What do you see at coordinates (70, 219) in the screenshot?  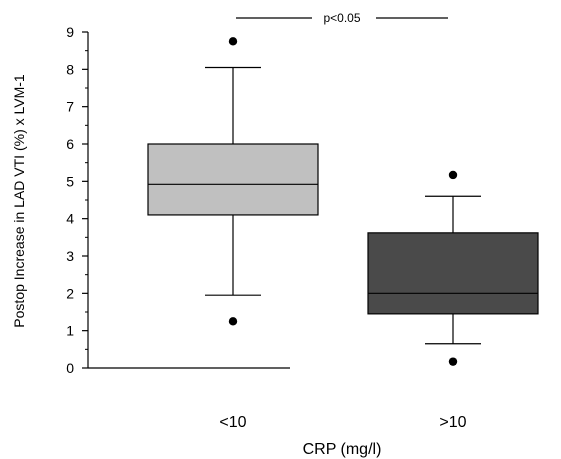 I see `y-tick-label: 4` at bounding box center [70, 219].